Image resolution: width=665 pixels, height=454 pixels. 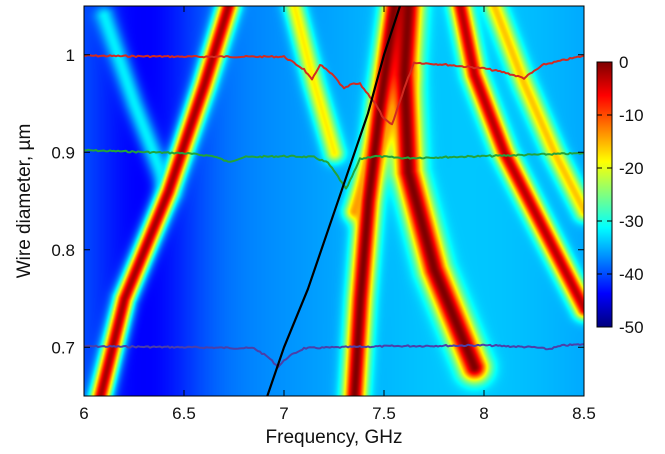 I want to click on x-tick-label: 7, so click(x=283, y=413).